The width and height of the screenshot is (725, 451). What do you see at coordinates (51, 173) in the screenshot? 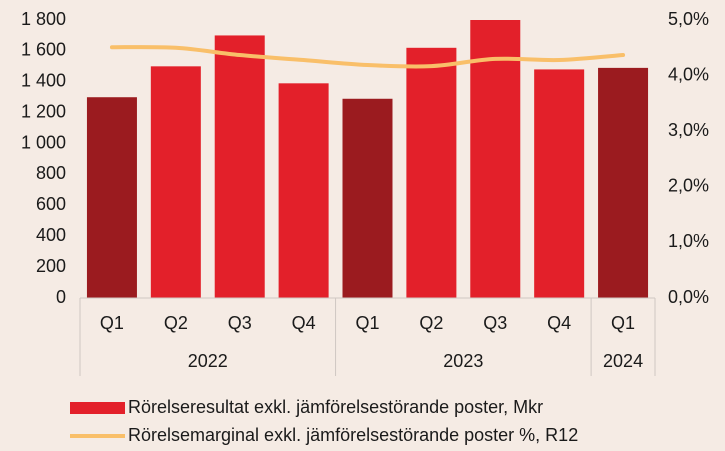
I see `y-tick-label: 800` at bounding box center [51, 173].